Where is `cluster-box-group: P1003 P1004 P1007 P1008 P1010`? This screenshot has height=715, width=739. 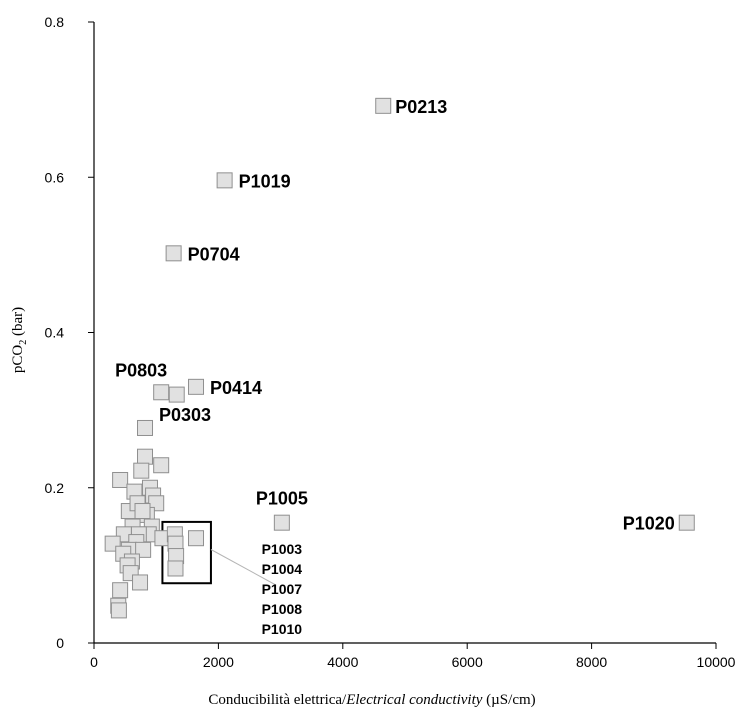 cluster-box-group: P1003 P1004 P1007 P1008 P1010 is located at coordinates (232, 578).